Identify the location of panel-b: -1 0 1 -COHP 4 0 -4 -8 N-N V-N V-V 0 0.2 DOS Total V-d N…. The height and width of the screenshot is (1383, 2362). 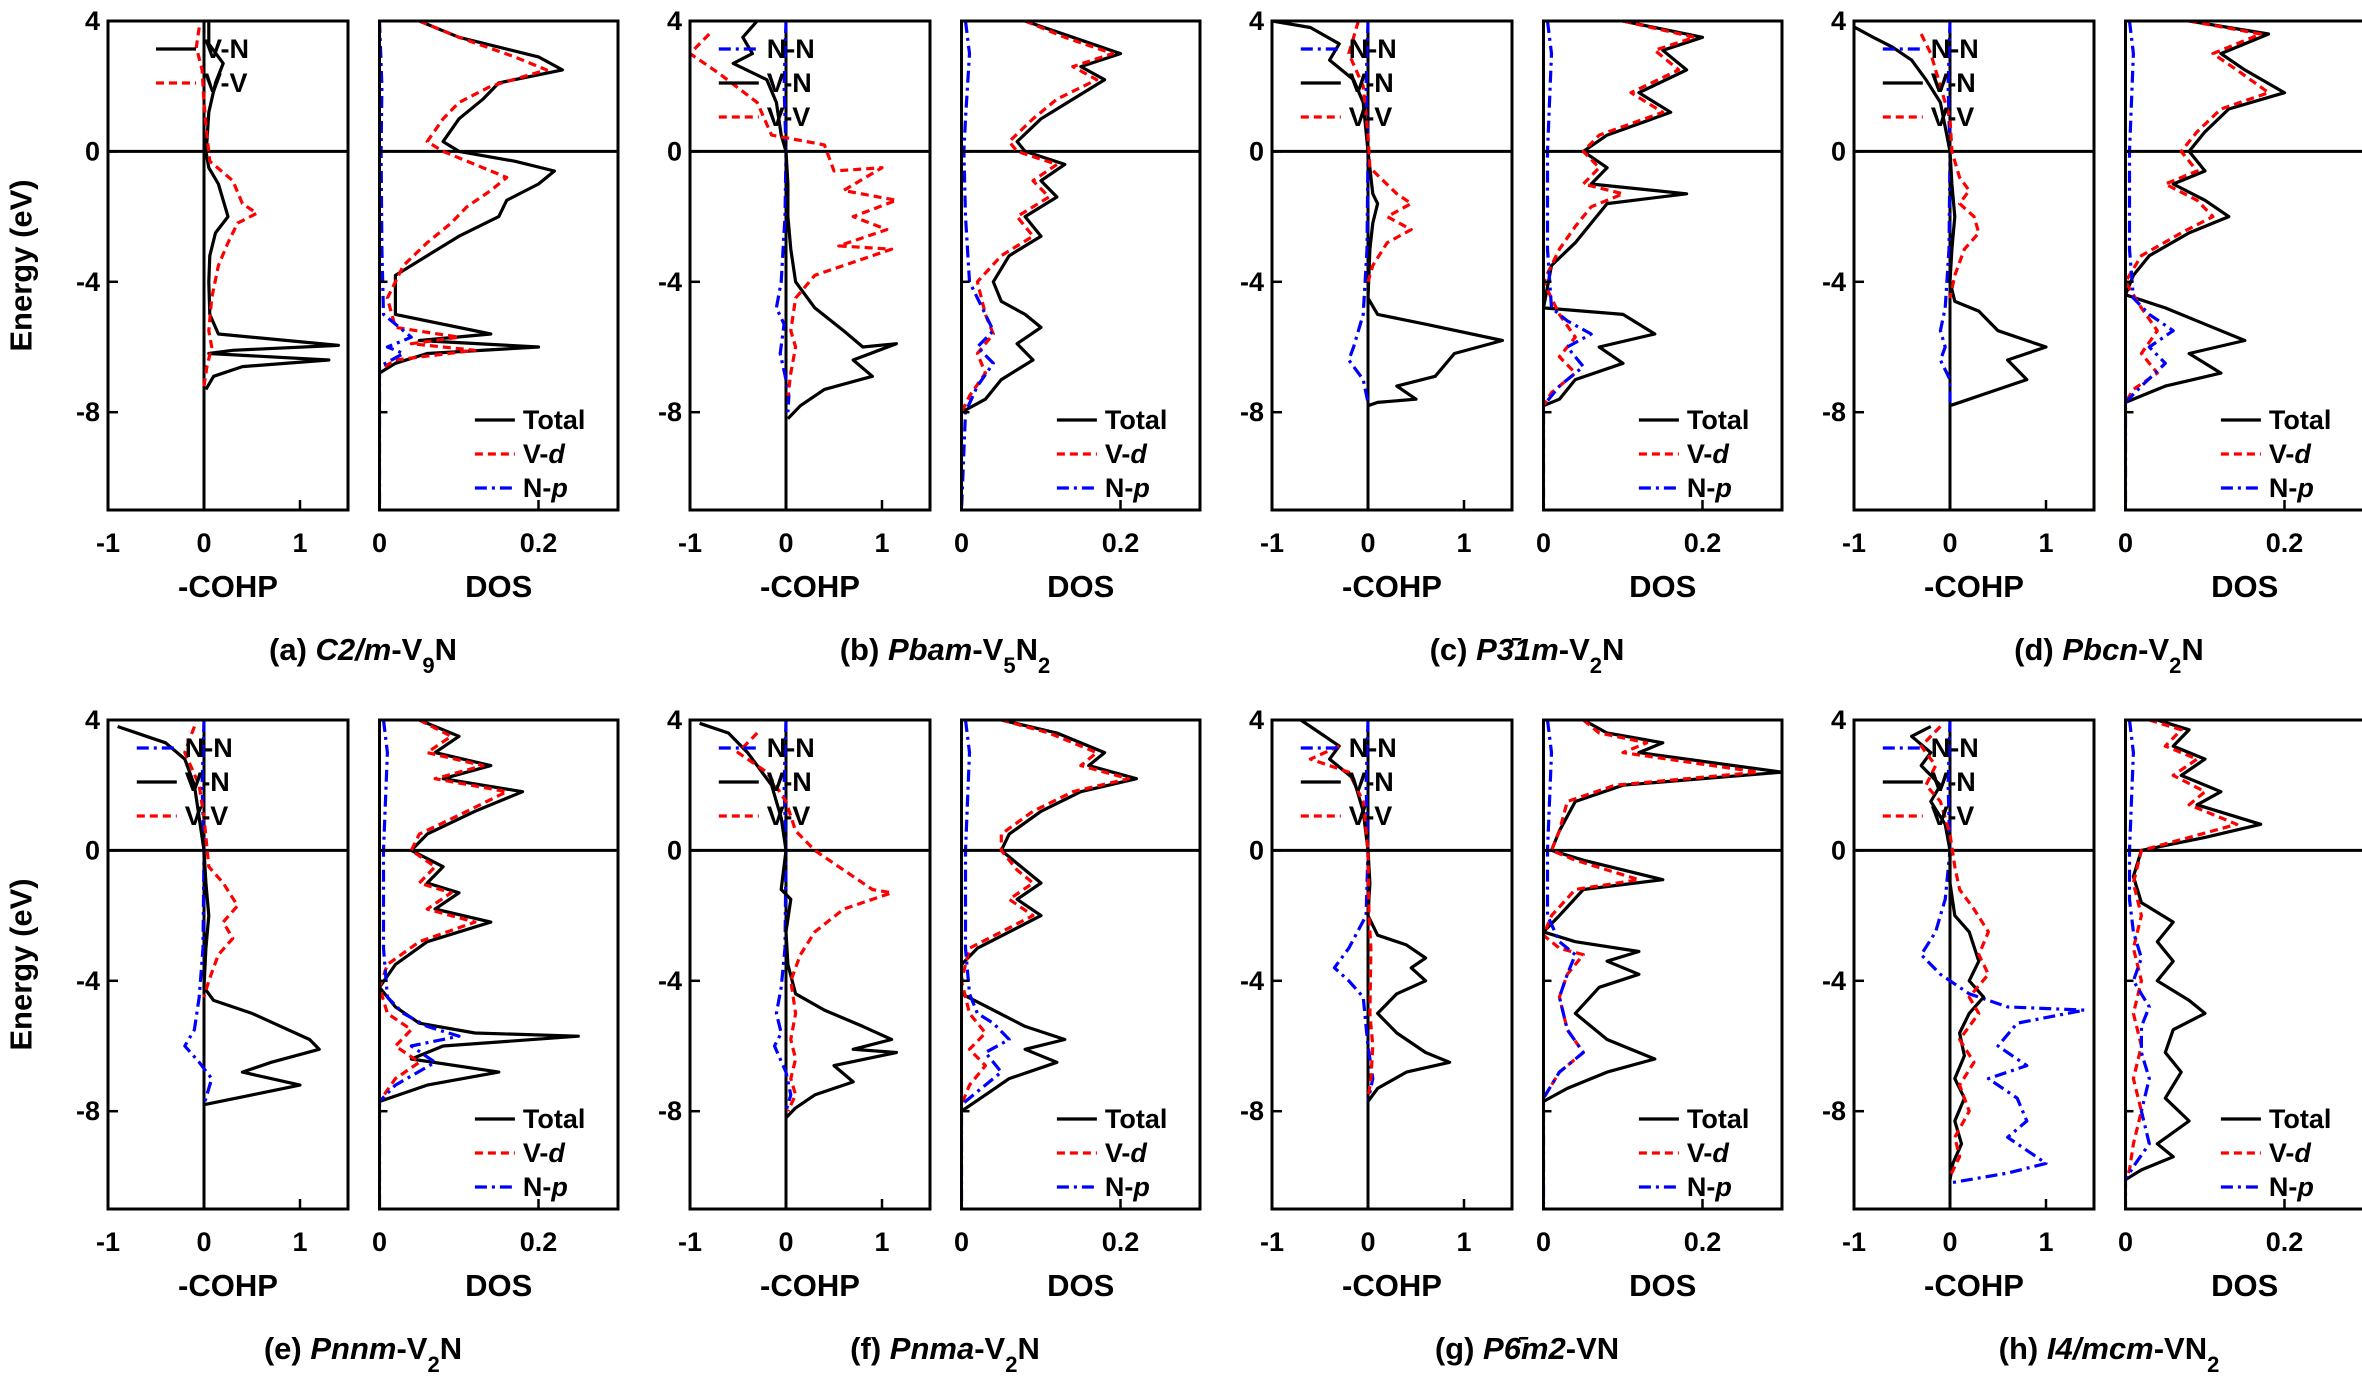
(930, 342).